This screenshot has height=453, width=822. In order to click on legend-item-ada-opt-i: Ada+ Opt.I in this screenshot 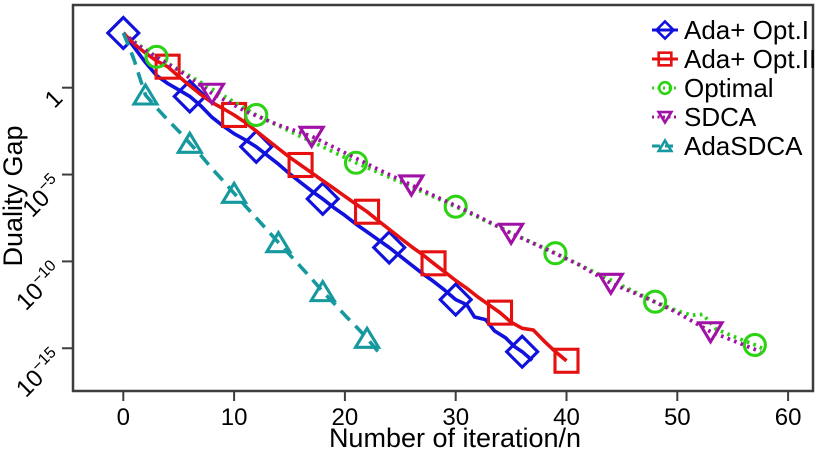, I will do `click(730, 30)`.